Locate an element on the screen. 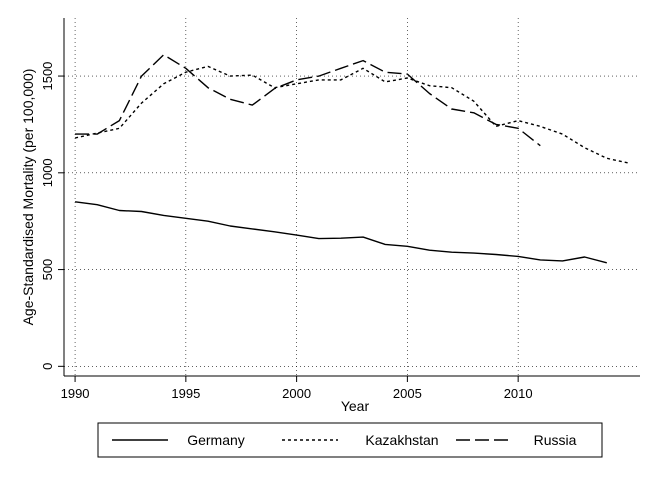 The width and height of the screenshot is (660, 480). y-tick-label: 1500 is located at coordinates (47, 76).